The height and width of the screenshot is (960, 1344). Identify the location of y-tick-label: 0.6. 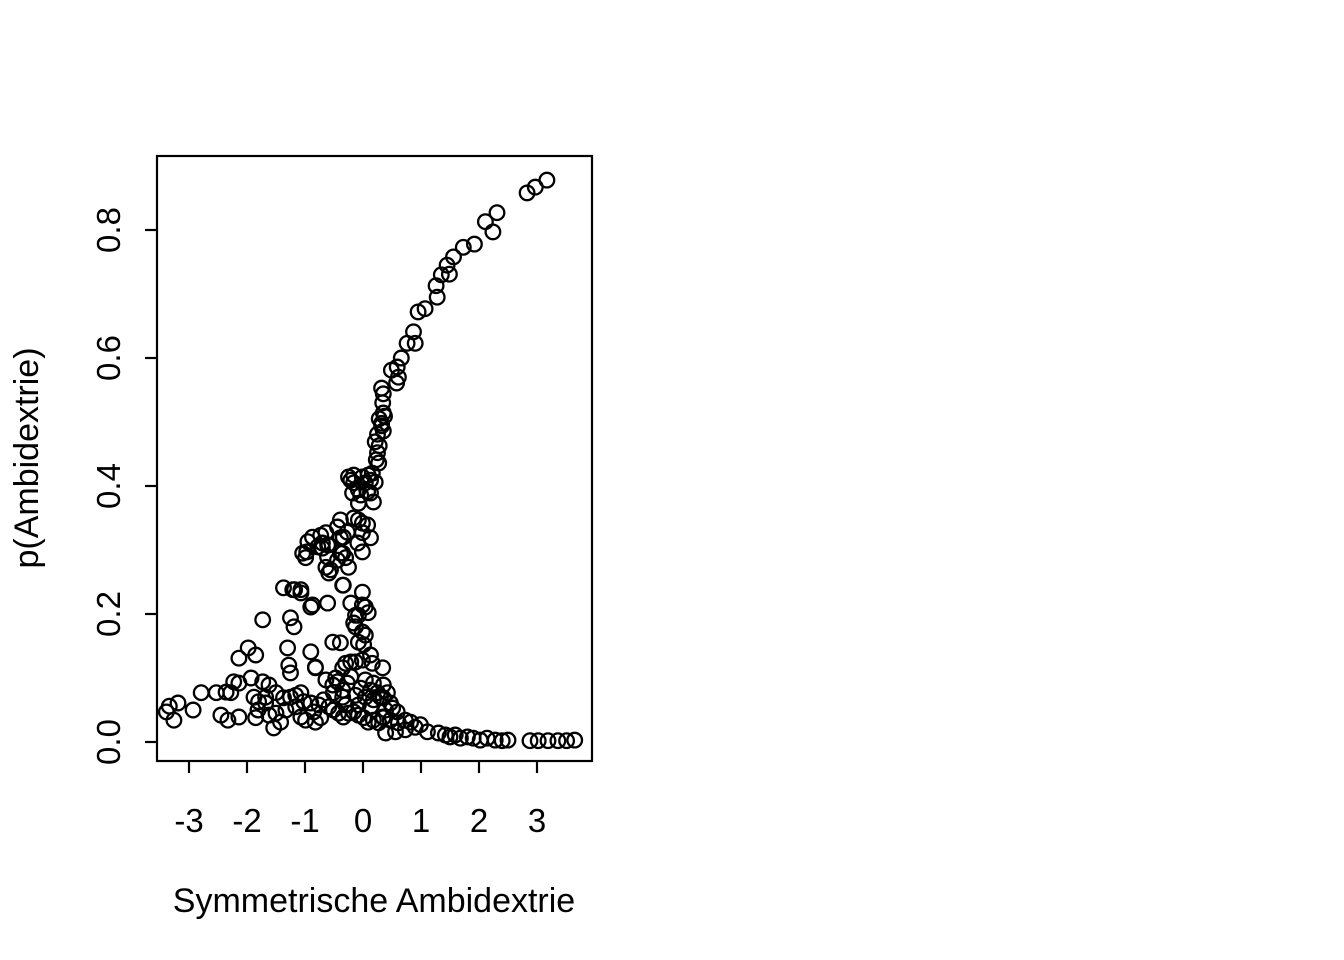
(108, 358).